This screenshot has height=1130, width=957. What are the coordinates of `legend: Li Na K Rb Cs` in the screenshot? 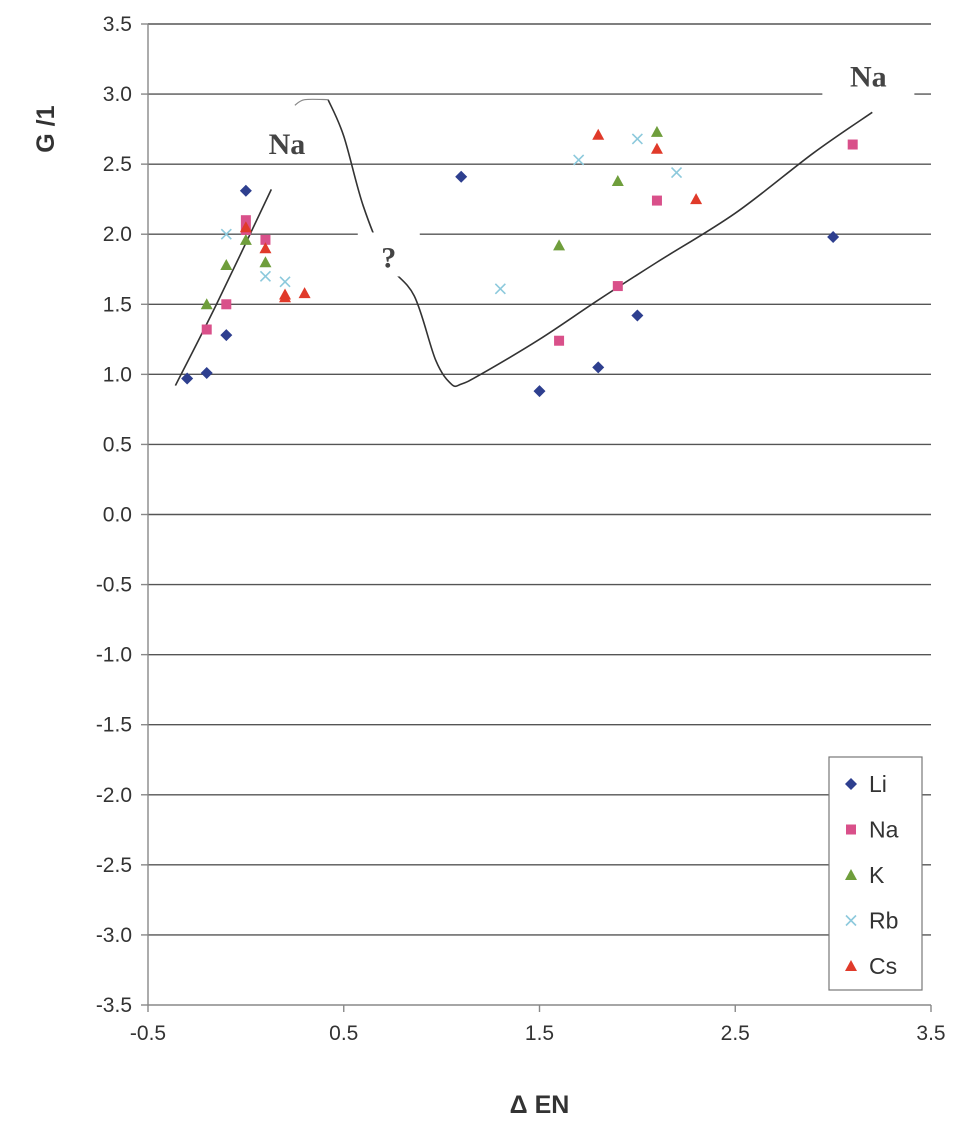 It's located at (875, 873).